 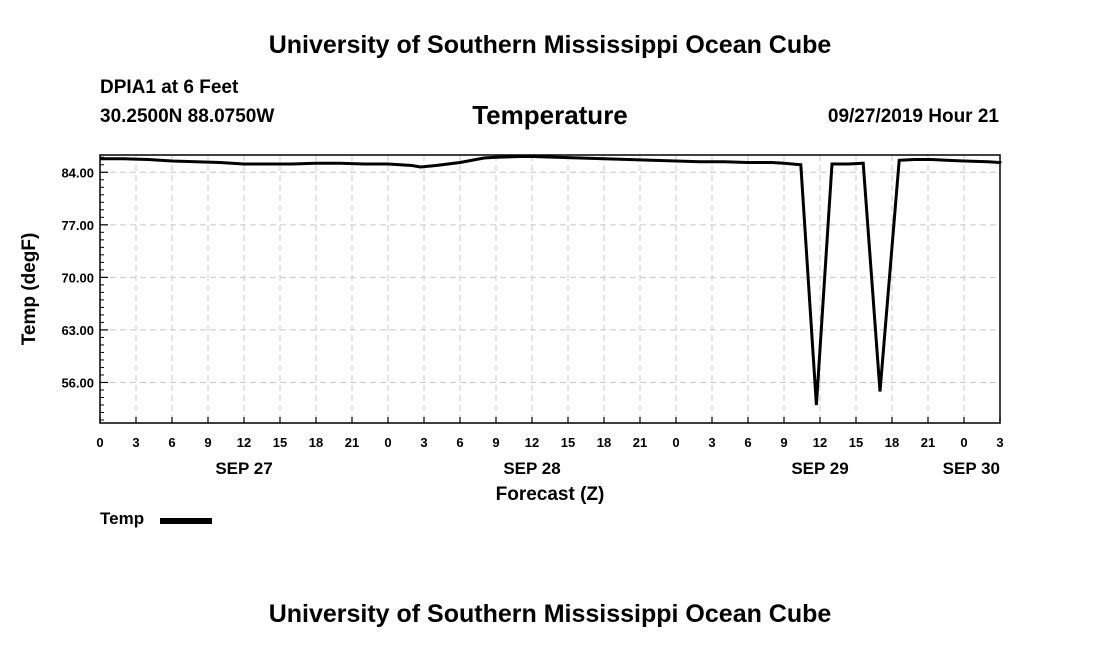 What do you see at coordinates (122, 518) in the screenshot?
I see `legend-label: Temp` at bounding box center [122, 518].